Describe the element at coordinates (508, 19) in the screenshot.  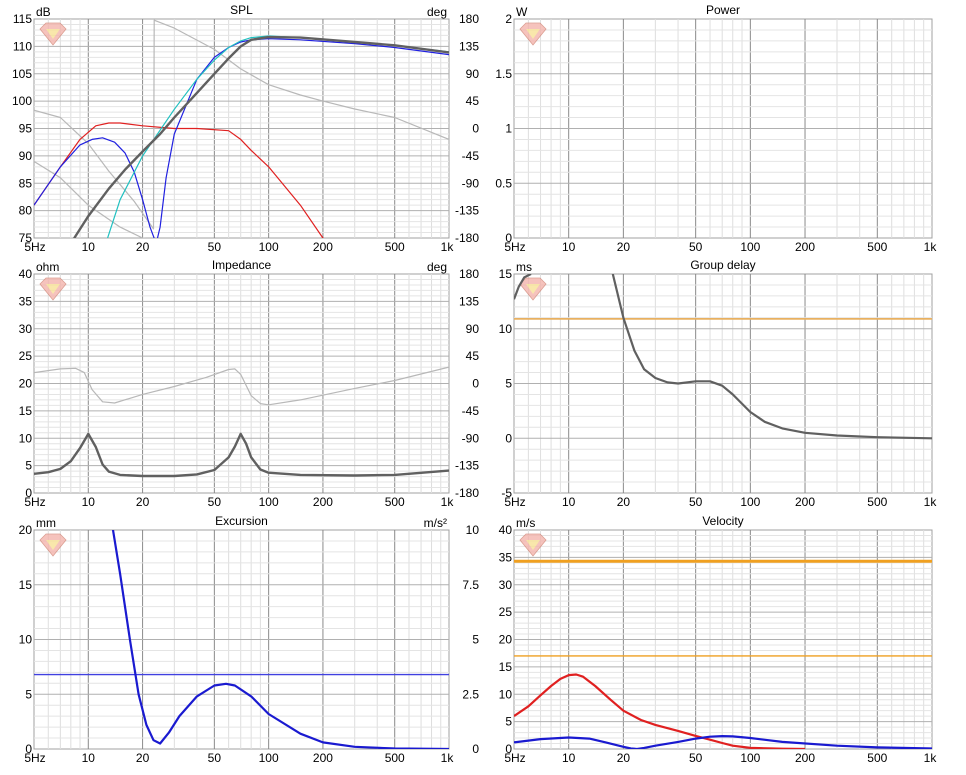
I see `y-tick-label: 2` at that location.